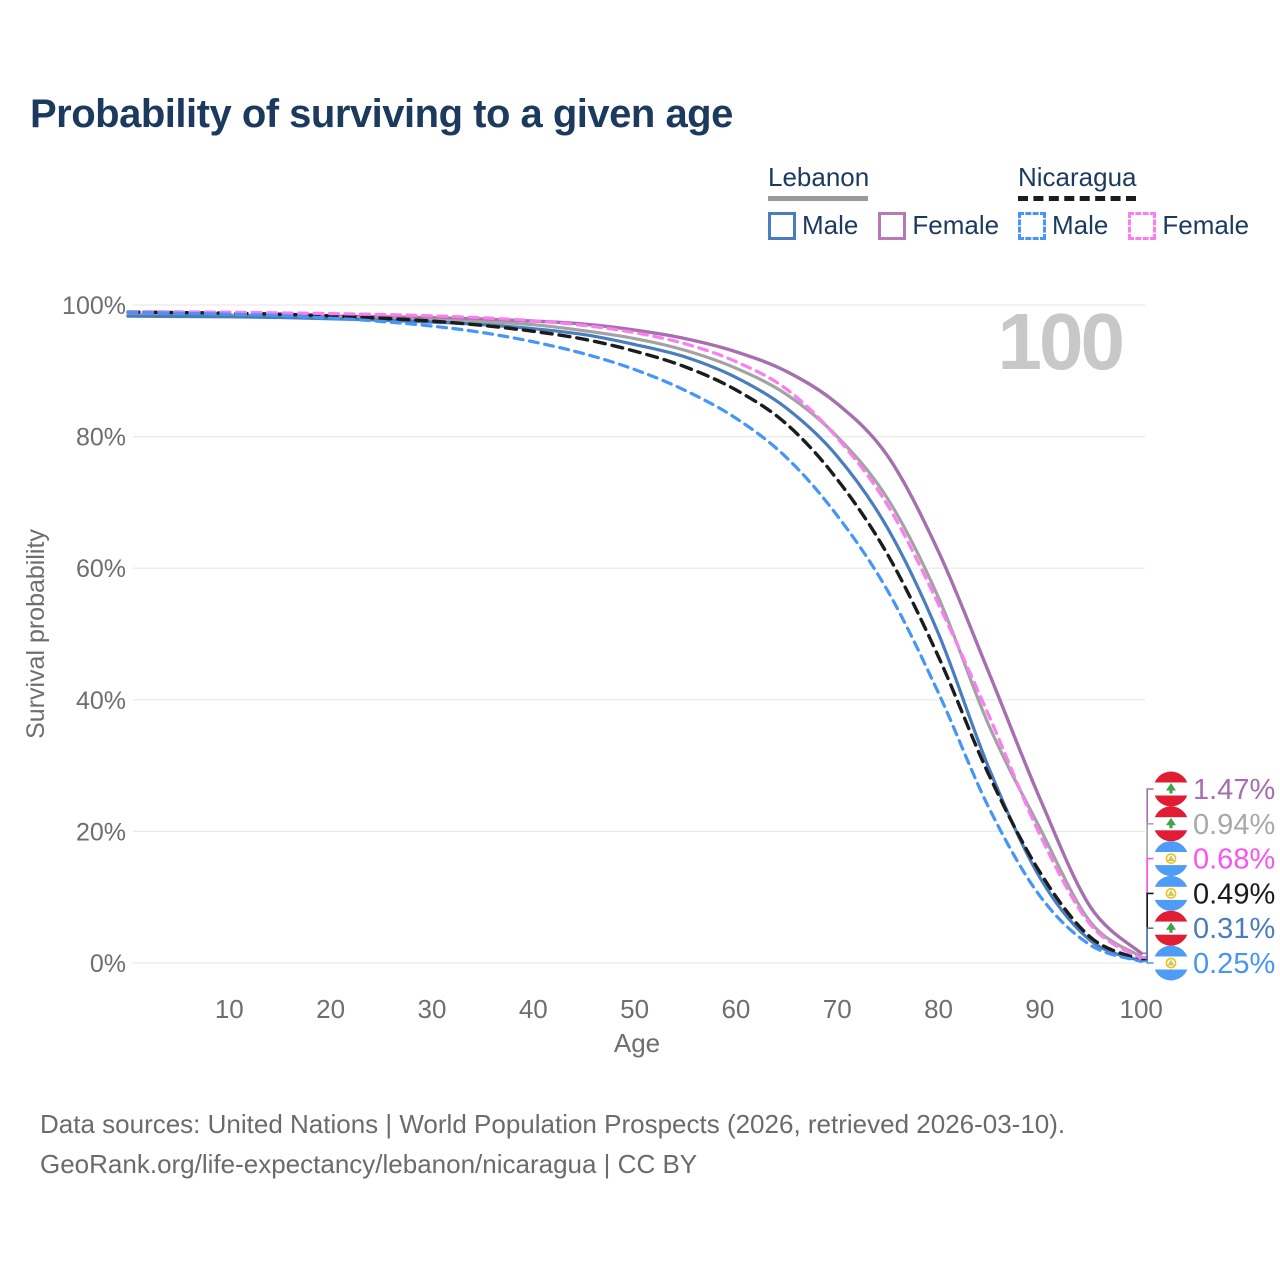 The image size is (1280, 1280). Describe the element at coordinates (1234, 894) in the screenshot. I see `end-label-value: 0.49%` at that location.